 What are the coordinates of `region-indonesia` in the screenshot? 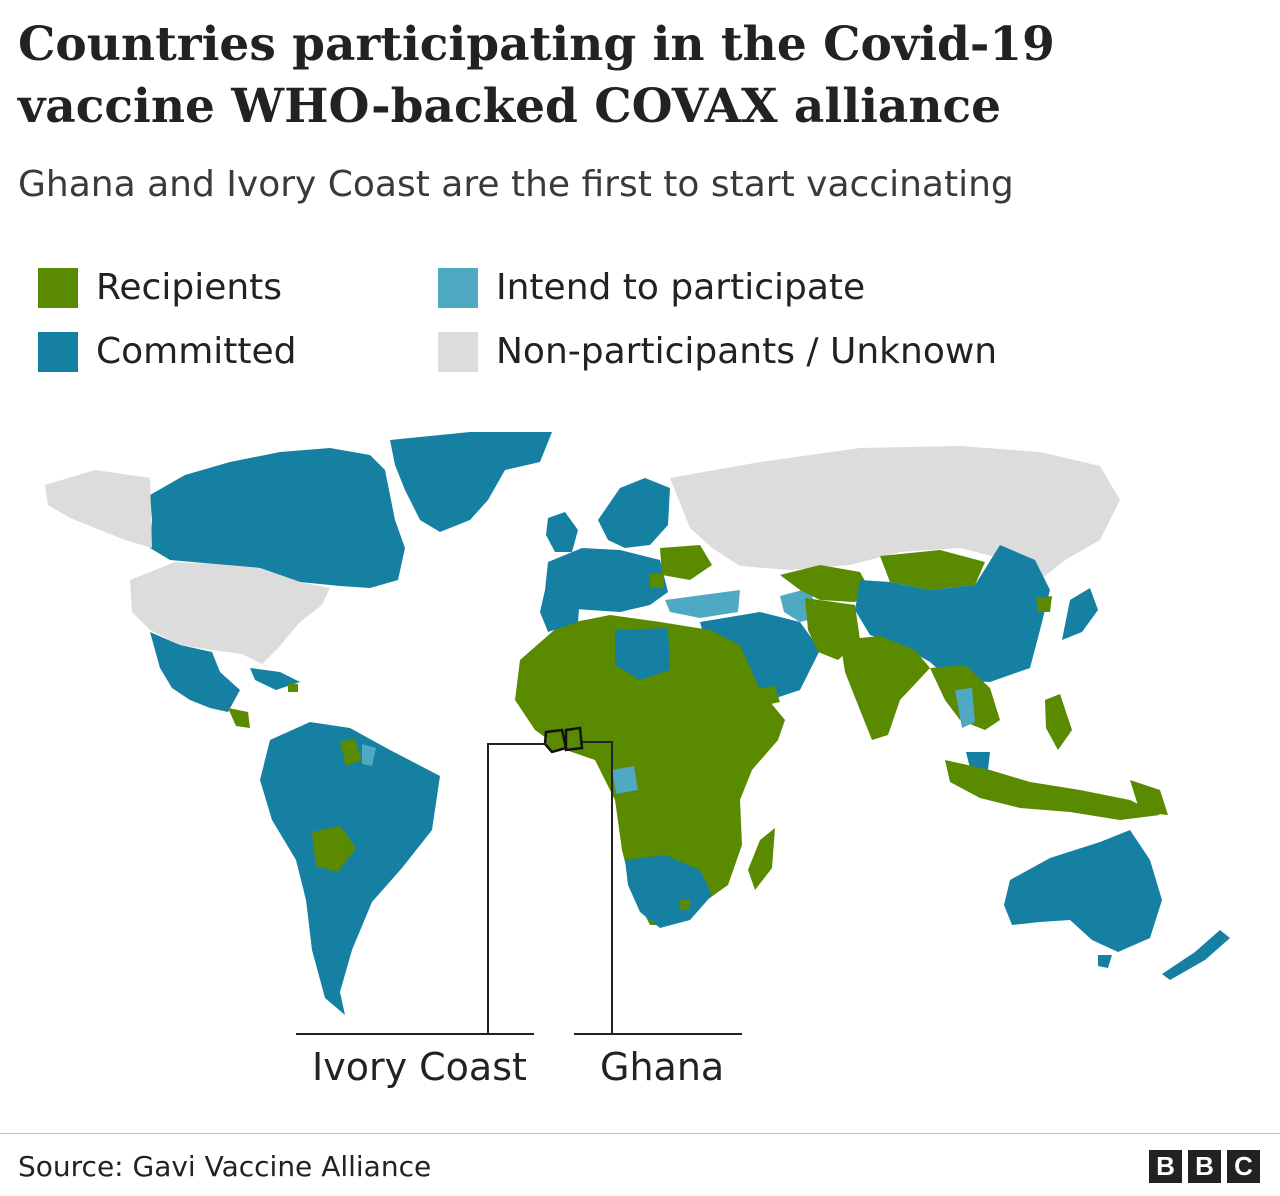 It's located at (1052, 790).